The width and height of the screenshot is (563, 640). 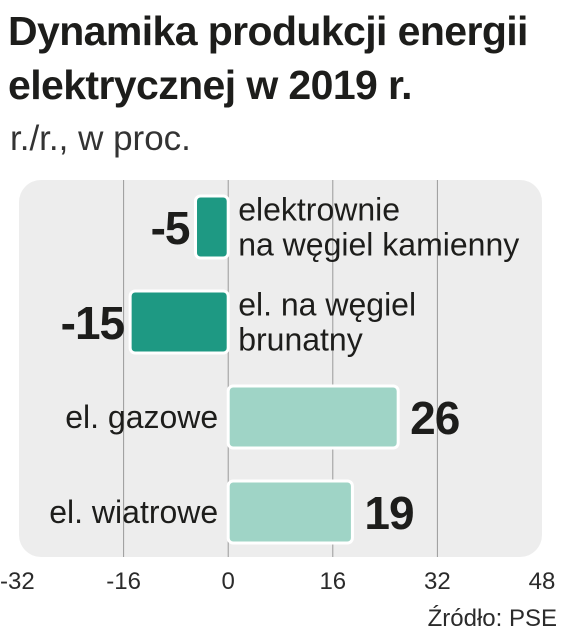 What do you see at coordinates (133, 512) in the screenshot?
I see `category-label: el. wiatrowe` at bounding box center [133, 512].